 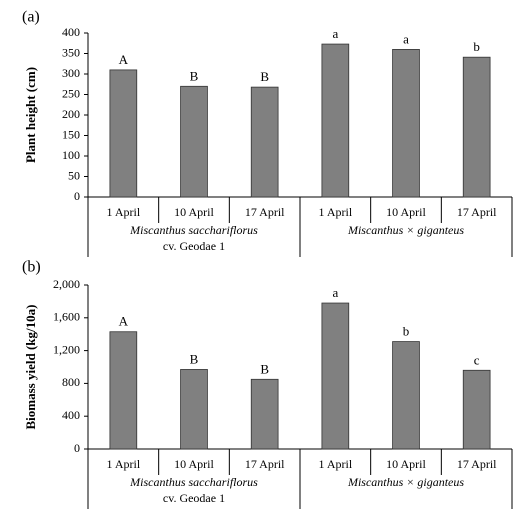 I want to click on y-tick-label: 1,200, so click(x=66, y=349).